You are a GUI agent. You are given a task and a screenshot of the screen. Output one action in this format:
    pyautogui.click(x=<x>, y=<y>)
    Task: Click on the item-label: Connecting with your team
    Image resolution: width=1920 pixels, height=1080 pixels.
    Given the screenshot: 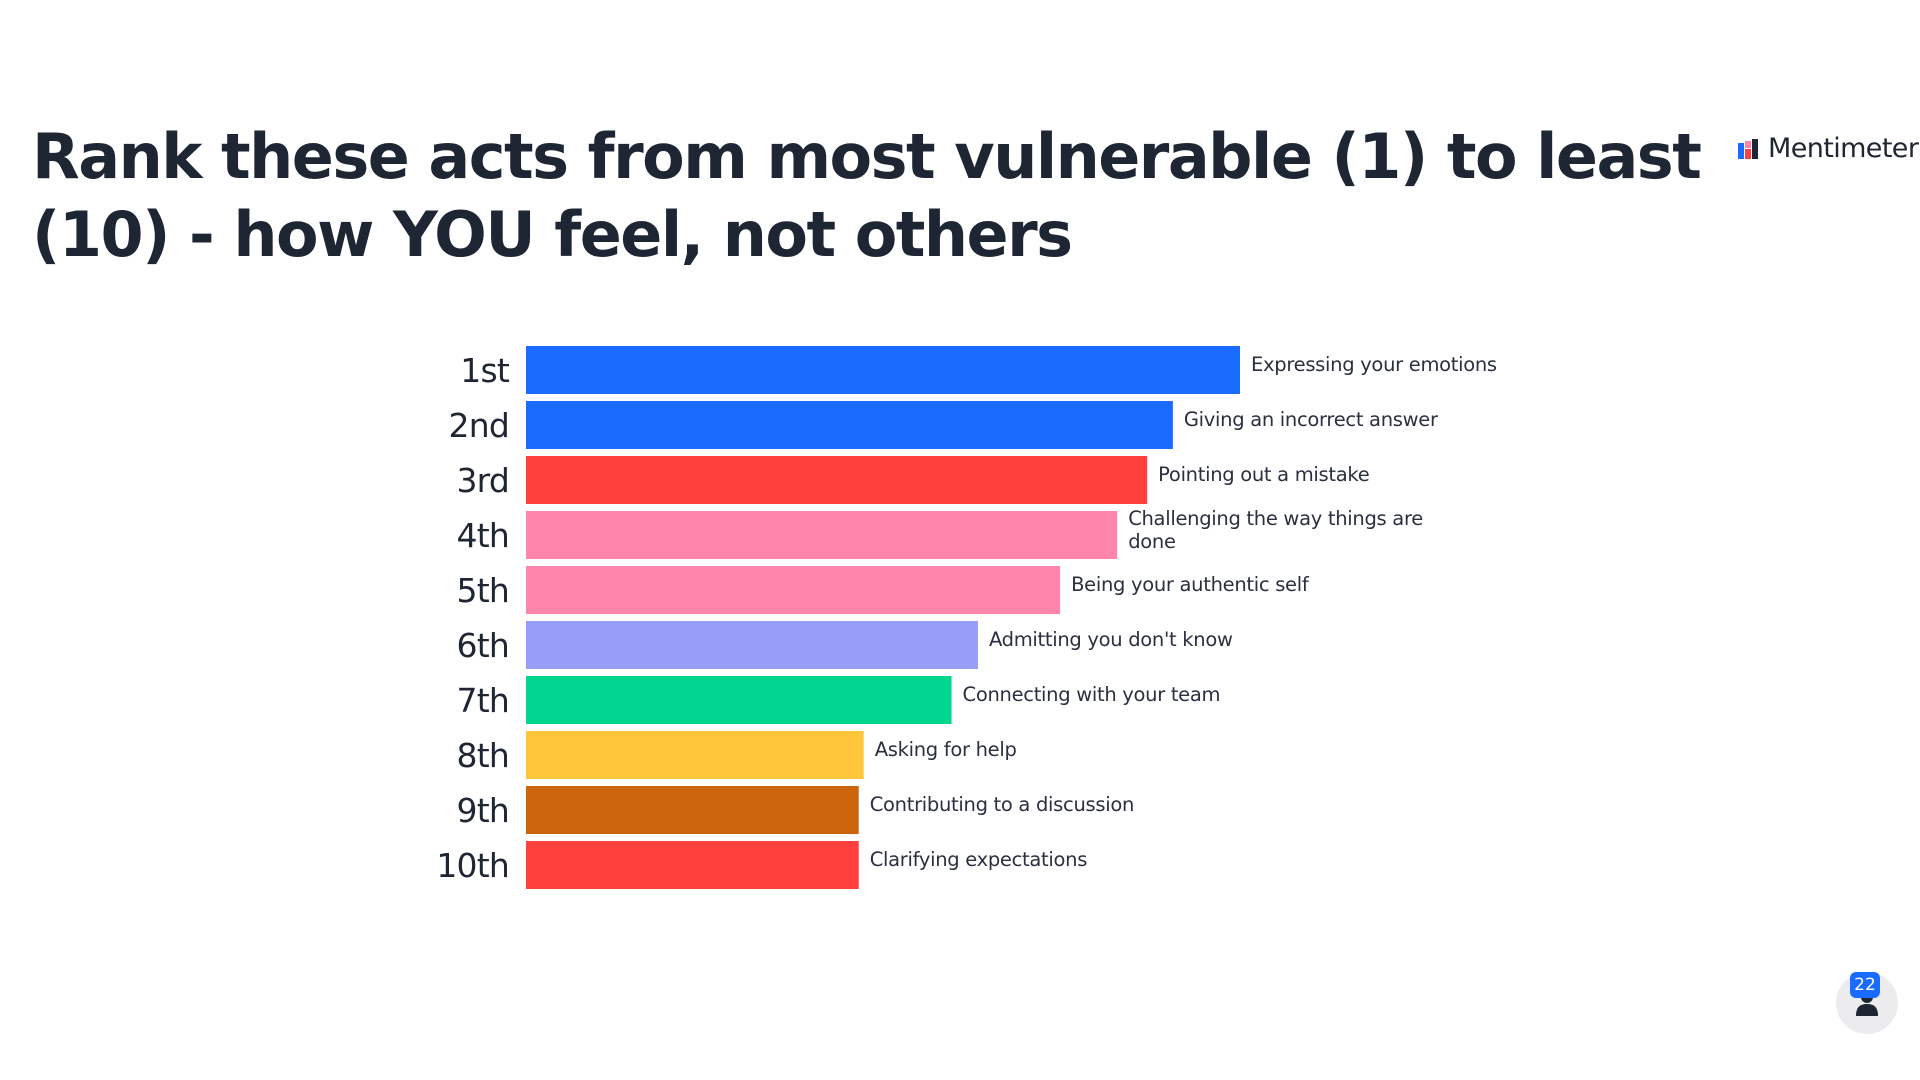 What is the action you would take?
    pyautogui.click(x=1092, y=694)
    